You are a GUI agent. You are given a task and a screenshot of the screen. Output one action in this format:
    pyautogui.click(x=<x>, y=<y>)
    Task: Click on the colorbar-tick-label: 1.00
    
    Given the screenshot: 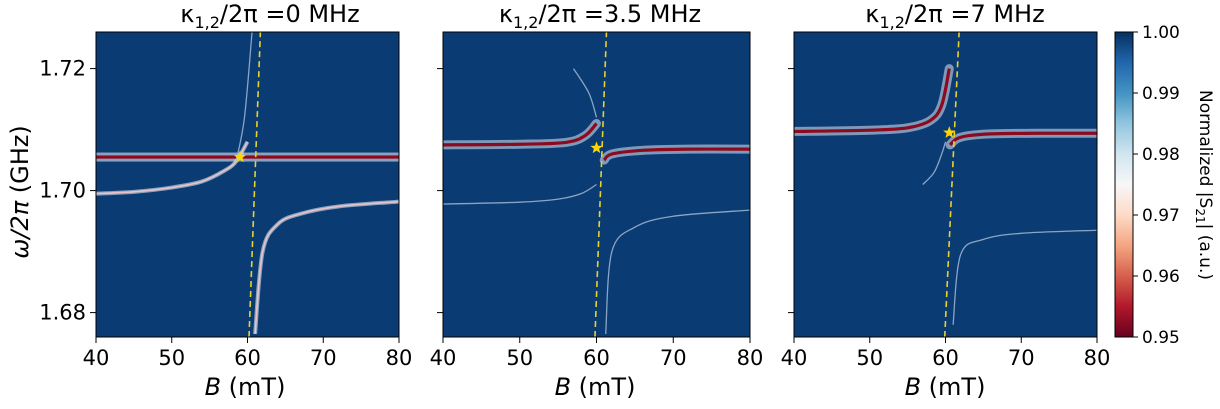 What is the action you would take?
    pyautogui.click(x=1161, y=33)
    